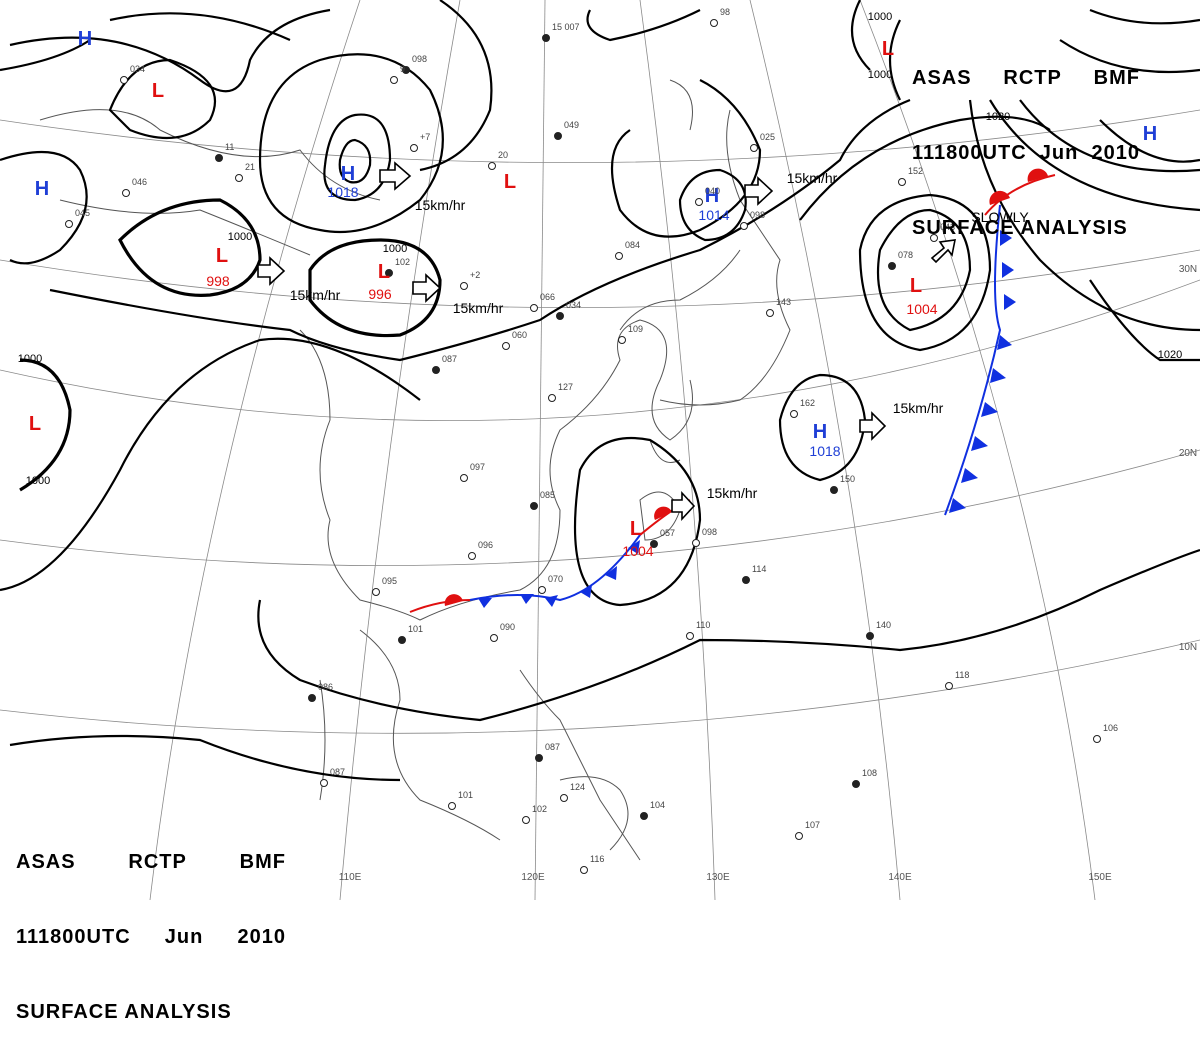  What do you see at coordinates (632, 245) in the screenshot?
I see `station-report: 084` at bounding box center [632, 245].